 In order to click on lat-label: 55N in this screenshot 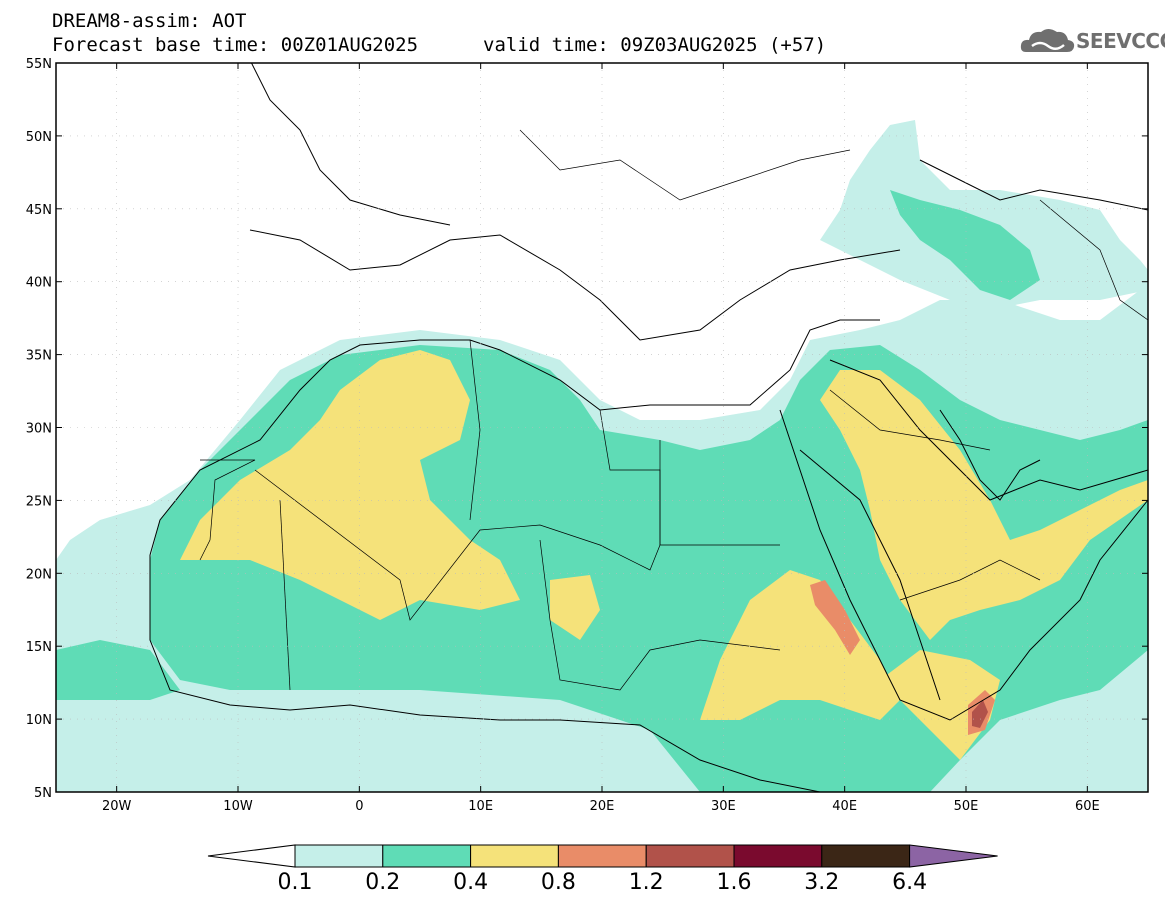, I will do `click(39, 64)`.